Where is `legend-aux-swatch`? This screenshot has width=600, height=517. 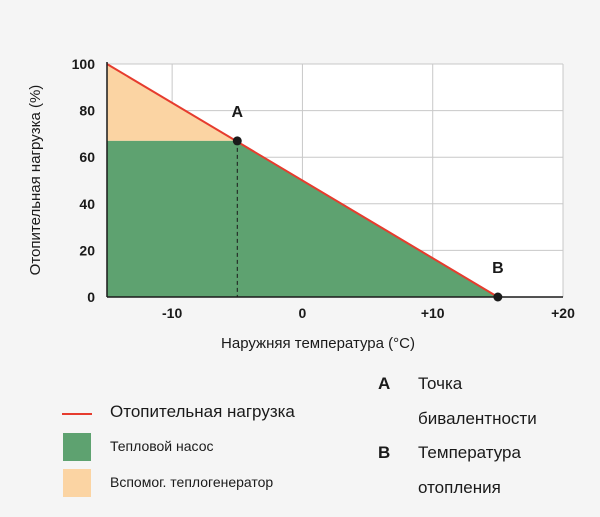
legend-aux-swatch is located at coordinates (77, 483).